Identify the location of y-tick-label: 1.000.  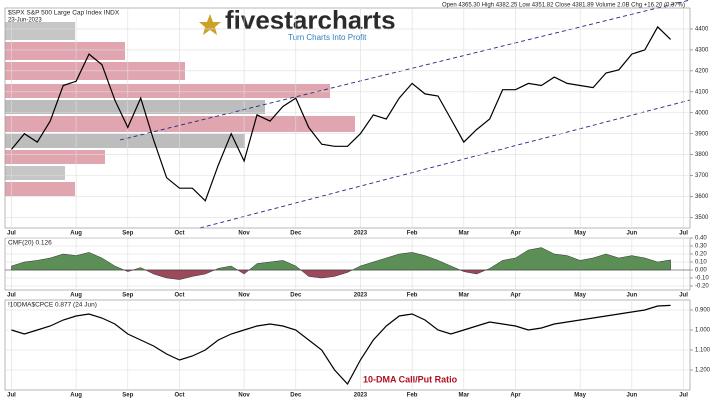
(703, 331).